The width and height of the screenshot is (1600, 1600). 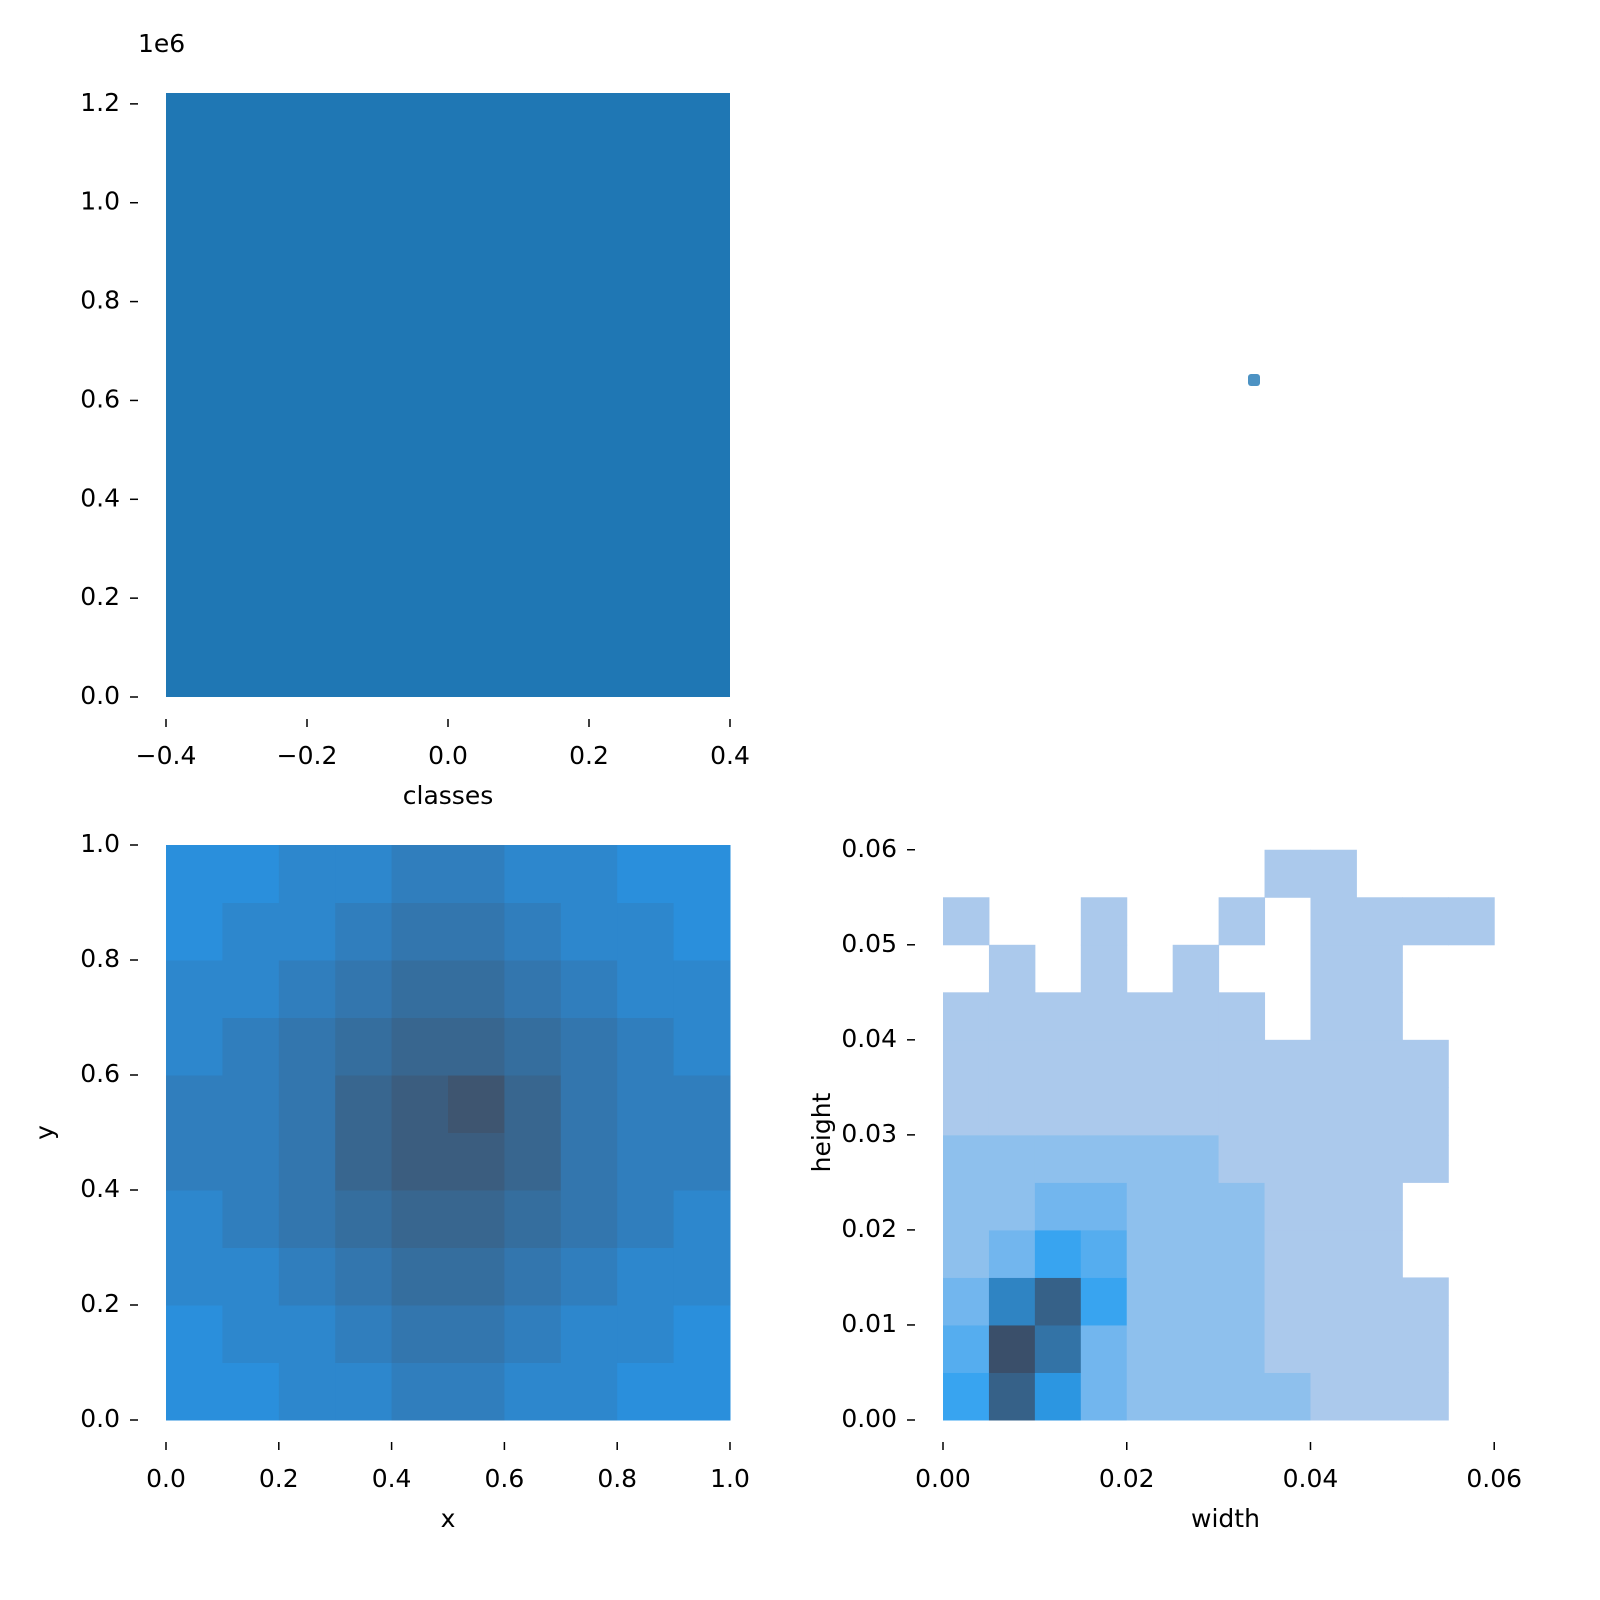 What do you see at coordinates (307, 755) in the screenshot?
I see `x-tick-label: −0.2` at bounding box center [307, 755].